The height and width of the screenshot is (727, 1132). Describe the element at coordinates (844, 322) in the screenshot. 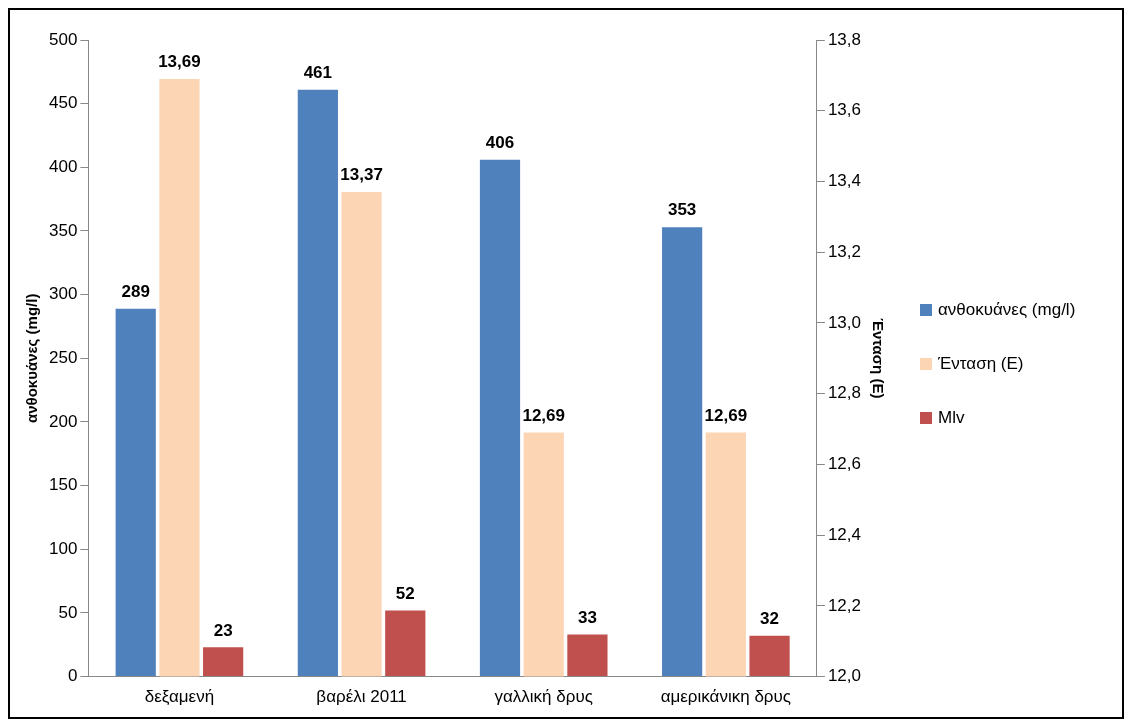

I see `y2-tick-label: 13,0` at that location.